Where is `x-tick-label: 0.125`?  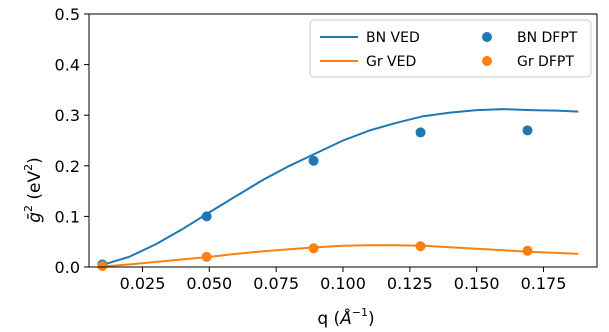 x-tick-label: 0.125 is located at coordinates (410, 283).